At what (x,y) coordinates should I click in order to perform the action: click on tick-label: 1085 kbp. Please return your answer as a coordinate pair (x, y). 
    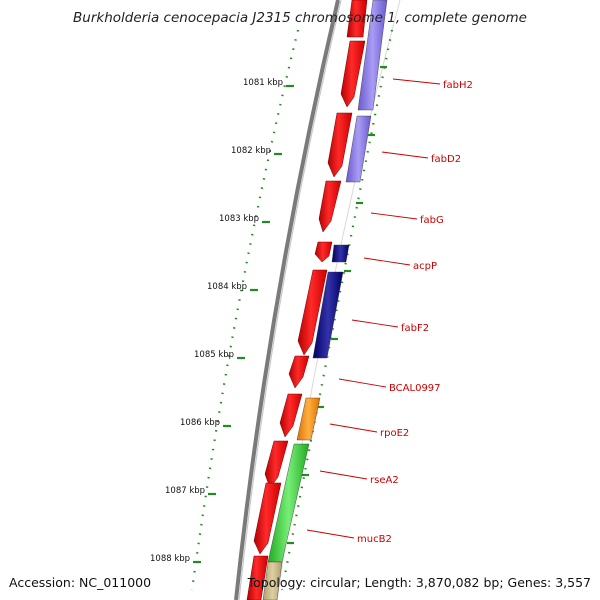
    Looking at the image, I should click on (214, 355).